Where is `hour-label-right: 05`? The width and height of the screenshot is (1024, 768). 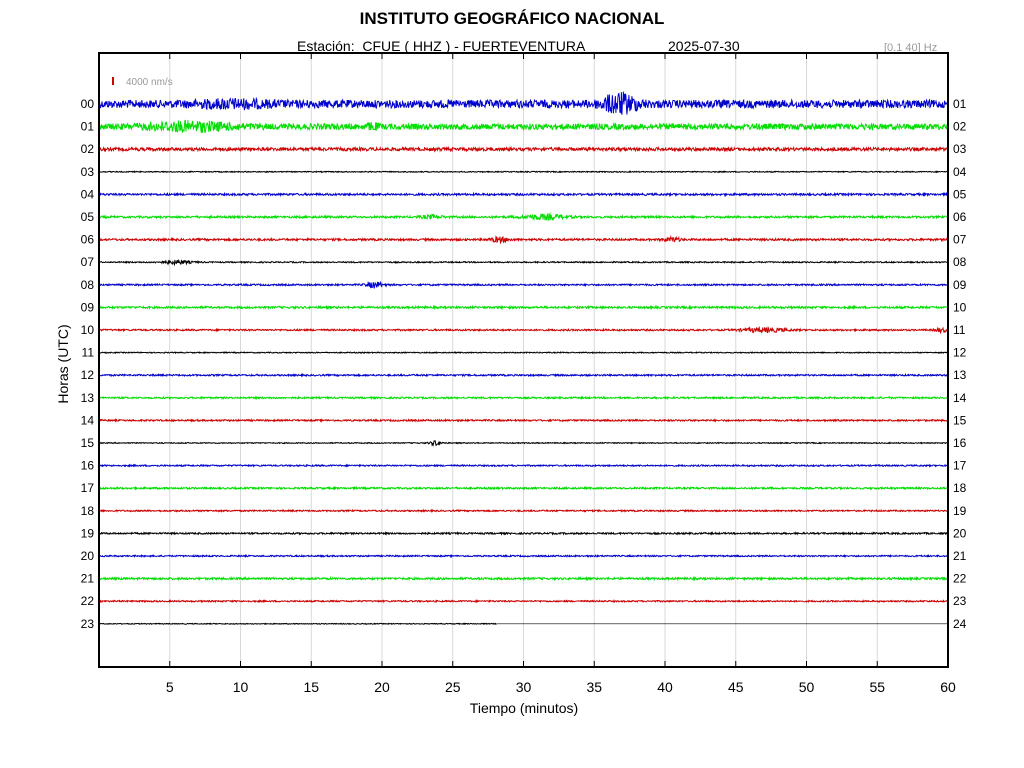
hour-label-right: 05 is located at coordinates (960, 194).